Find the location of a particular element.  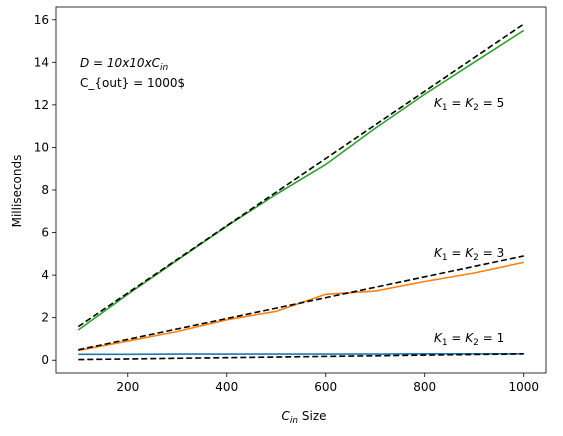

annotation-d-dimension: D = 10x10xCin is located at coordinates (124, 64).